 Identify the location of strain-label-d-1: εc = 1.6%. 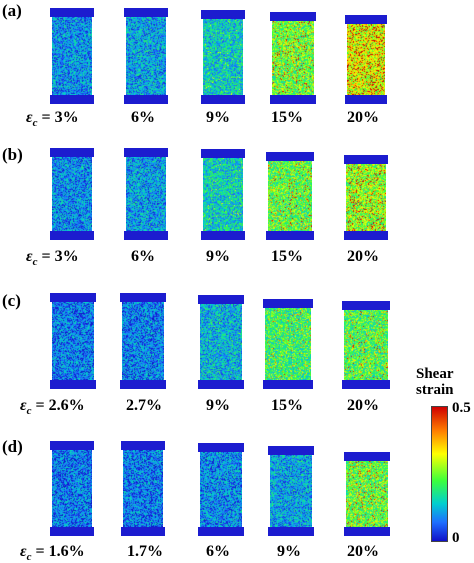
(52, 553).